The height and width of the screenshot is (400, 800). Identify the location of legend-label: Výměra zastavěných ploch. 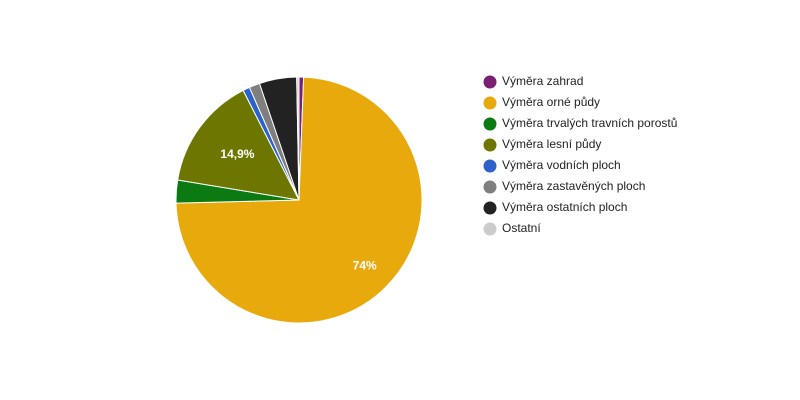
(573, 186).